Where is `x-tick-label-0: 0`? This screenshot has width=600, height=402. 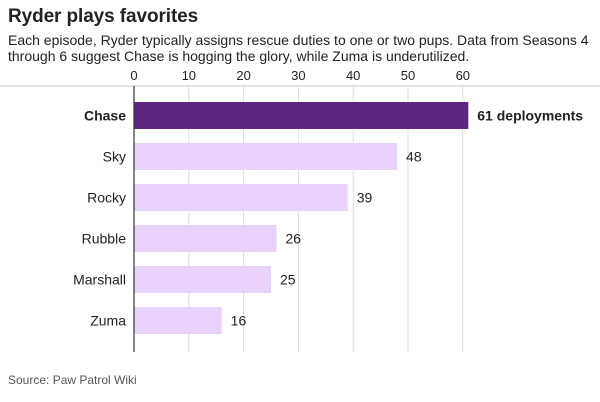
x-tick-label-0: 0 is located at coordinates (133, 75).